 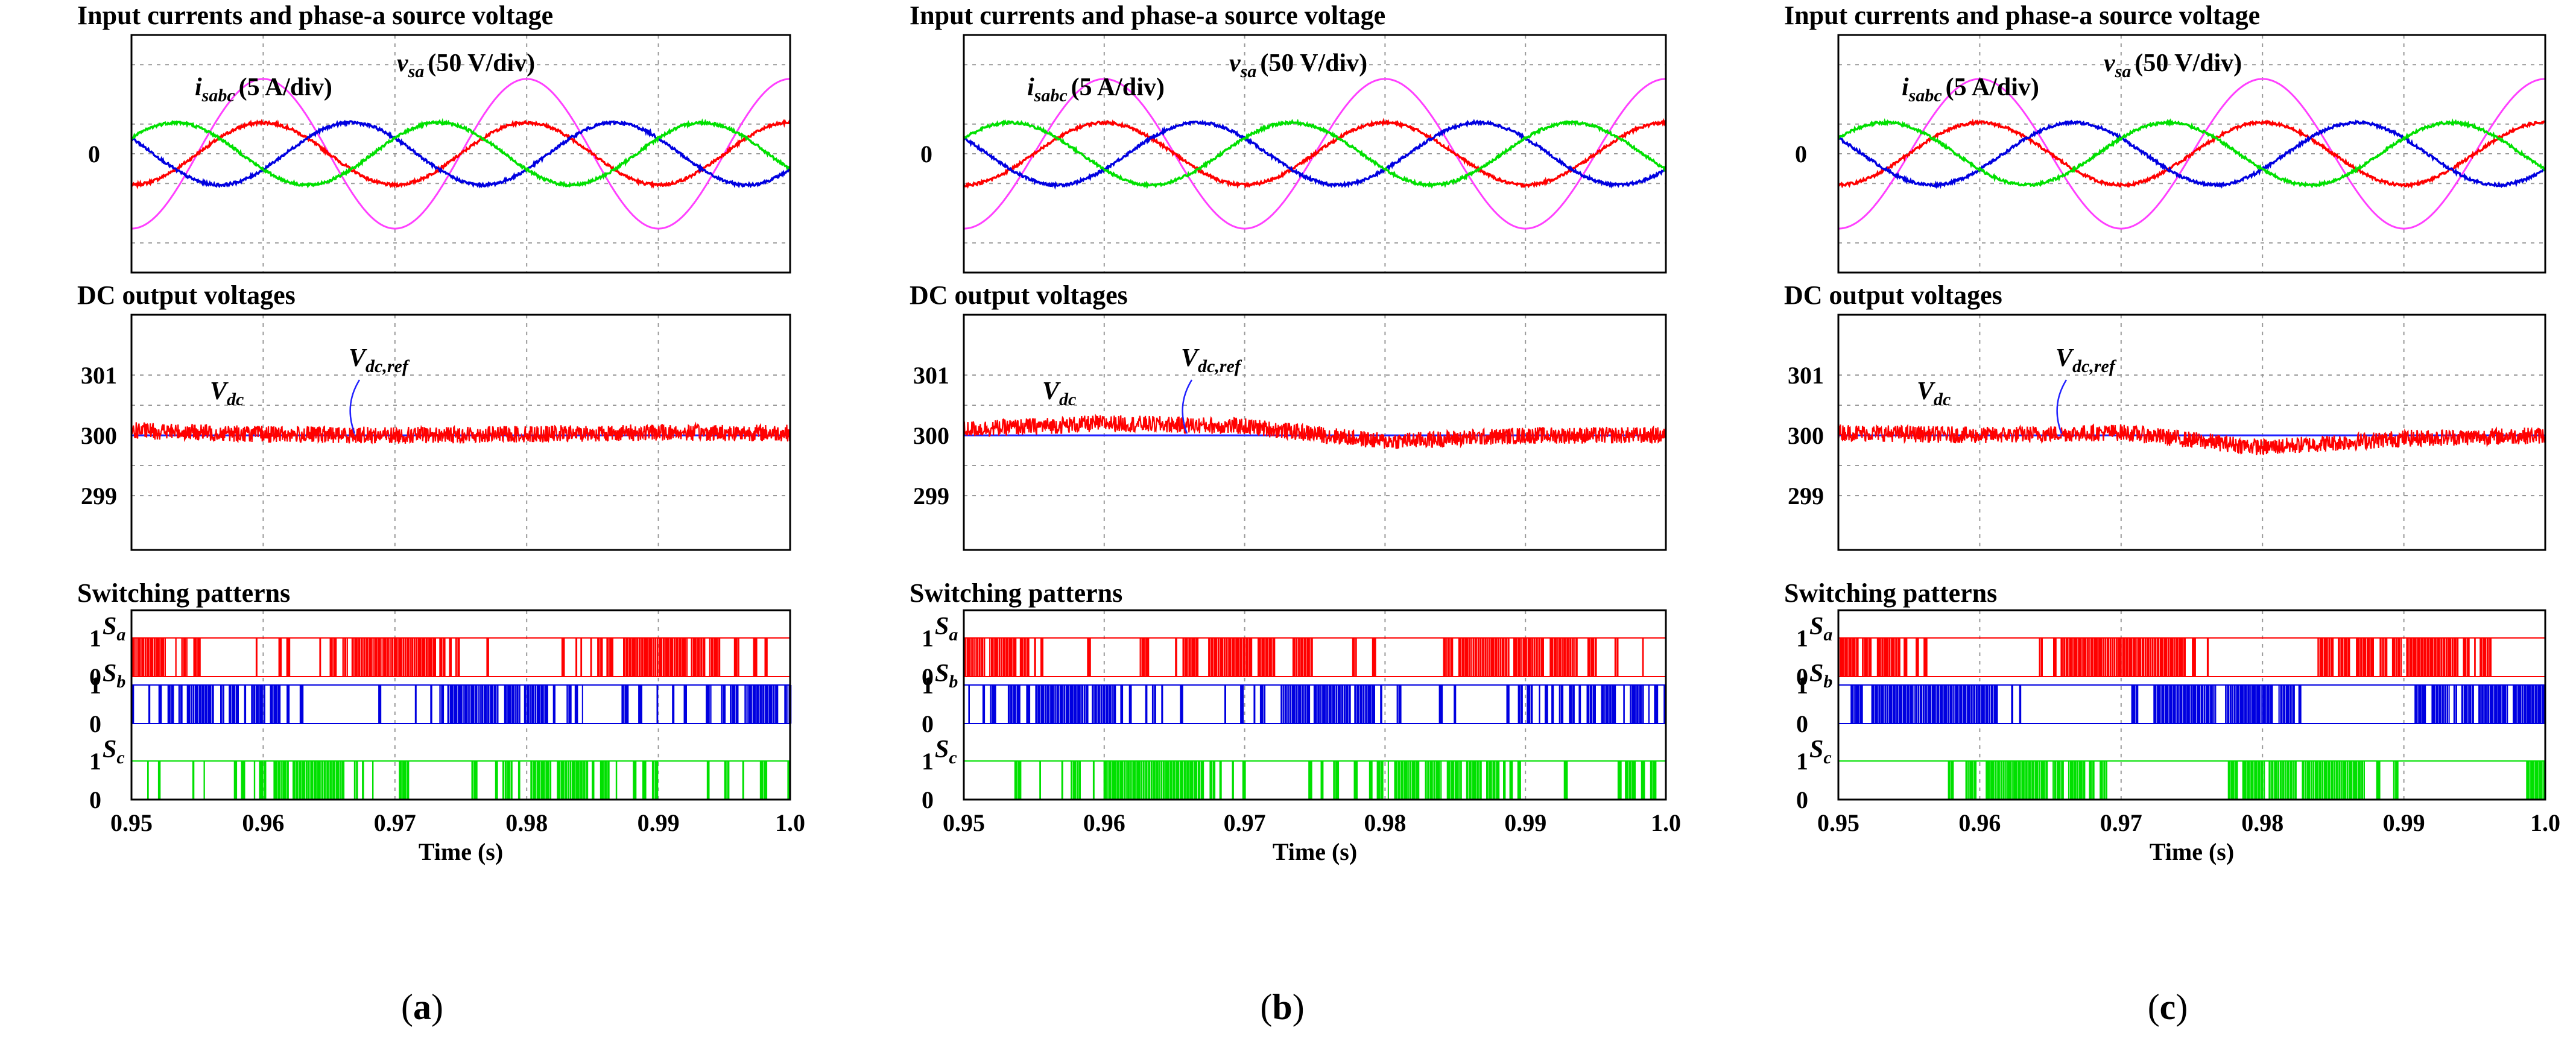 I want to click on panel-caption: (c), so click(x=2168, y=1007).